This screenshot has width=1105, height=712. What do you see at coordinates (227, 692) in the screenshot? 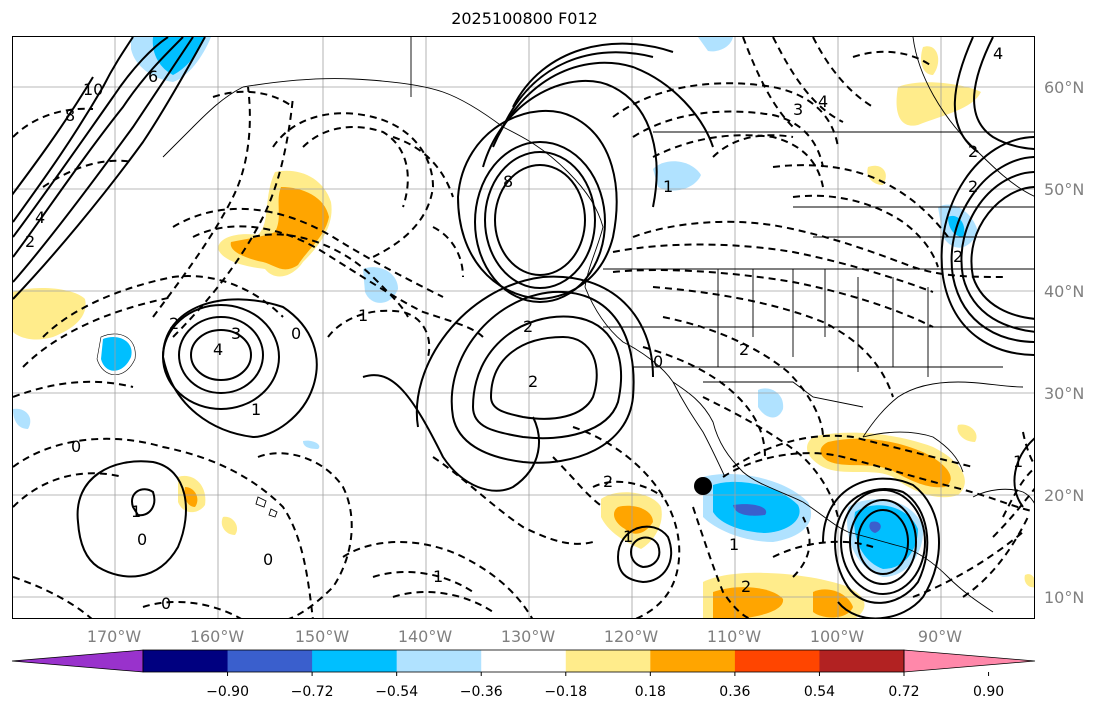
I see `colorbar-tick-label: −0.90` at bounding box center [227, 692].